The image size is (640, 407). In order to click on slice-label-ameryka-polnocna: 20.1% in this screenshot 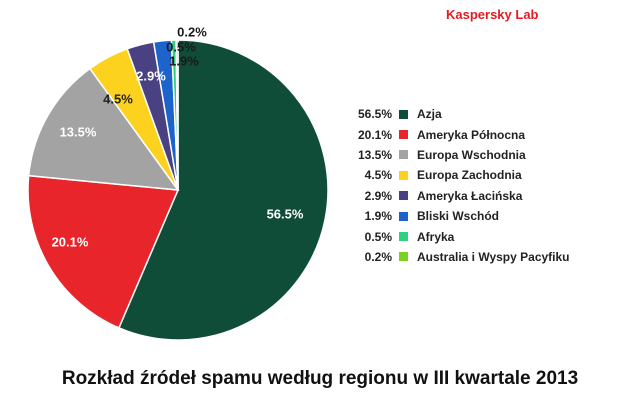, I will do `click(70, 241)`.